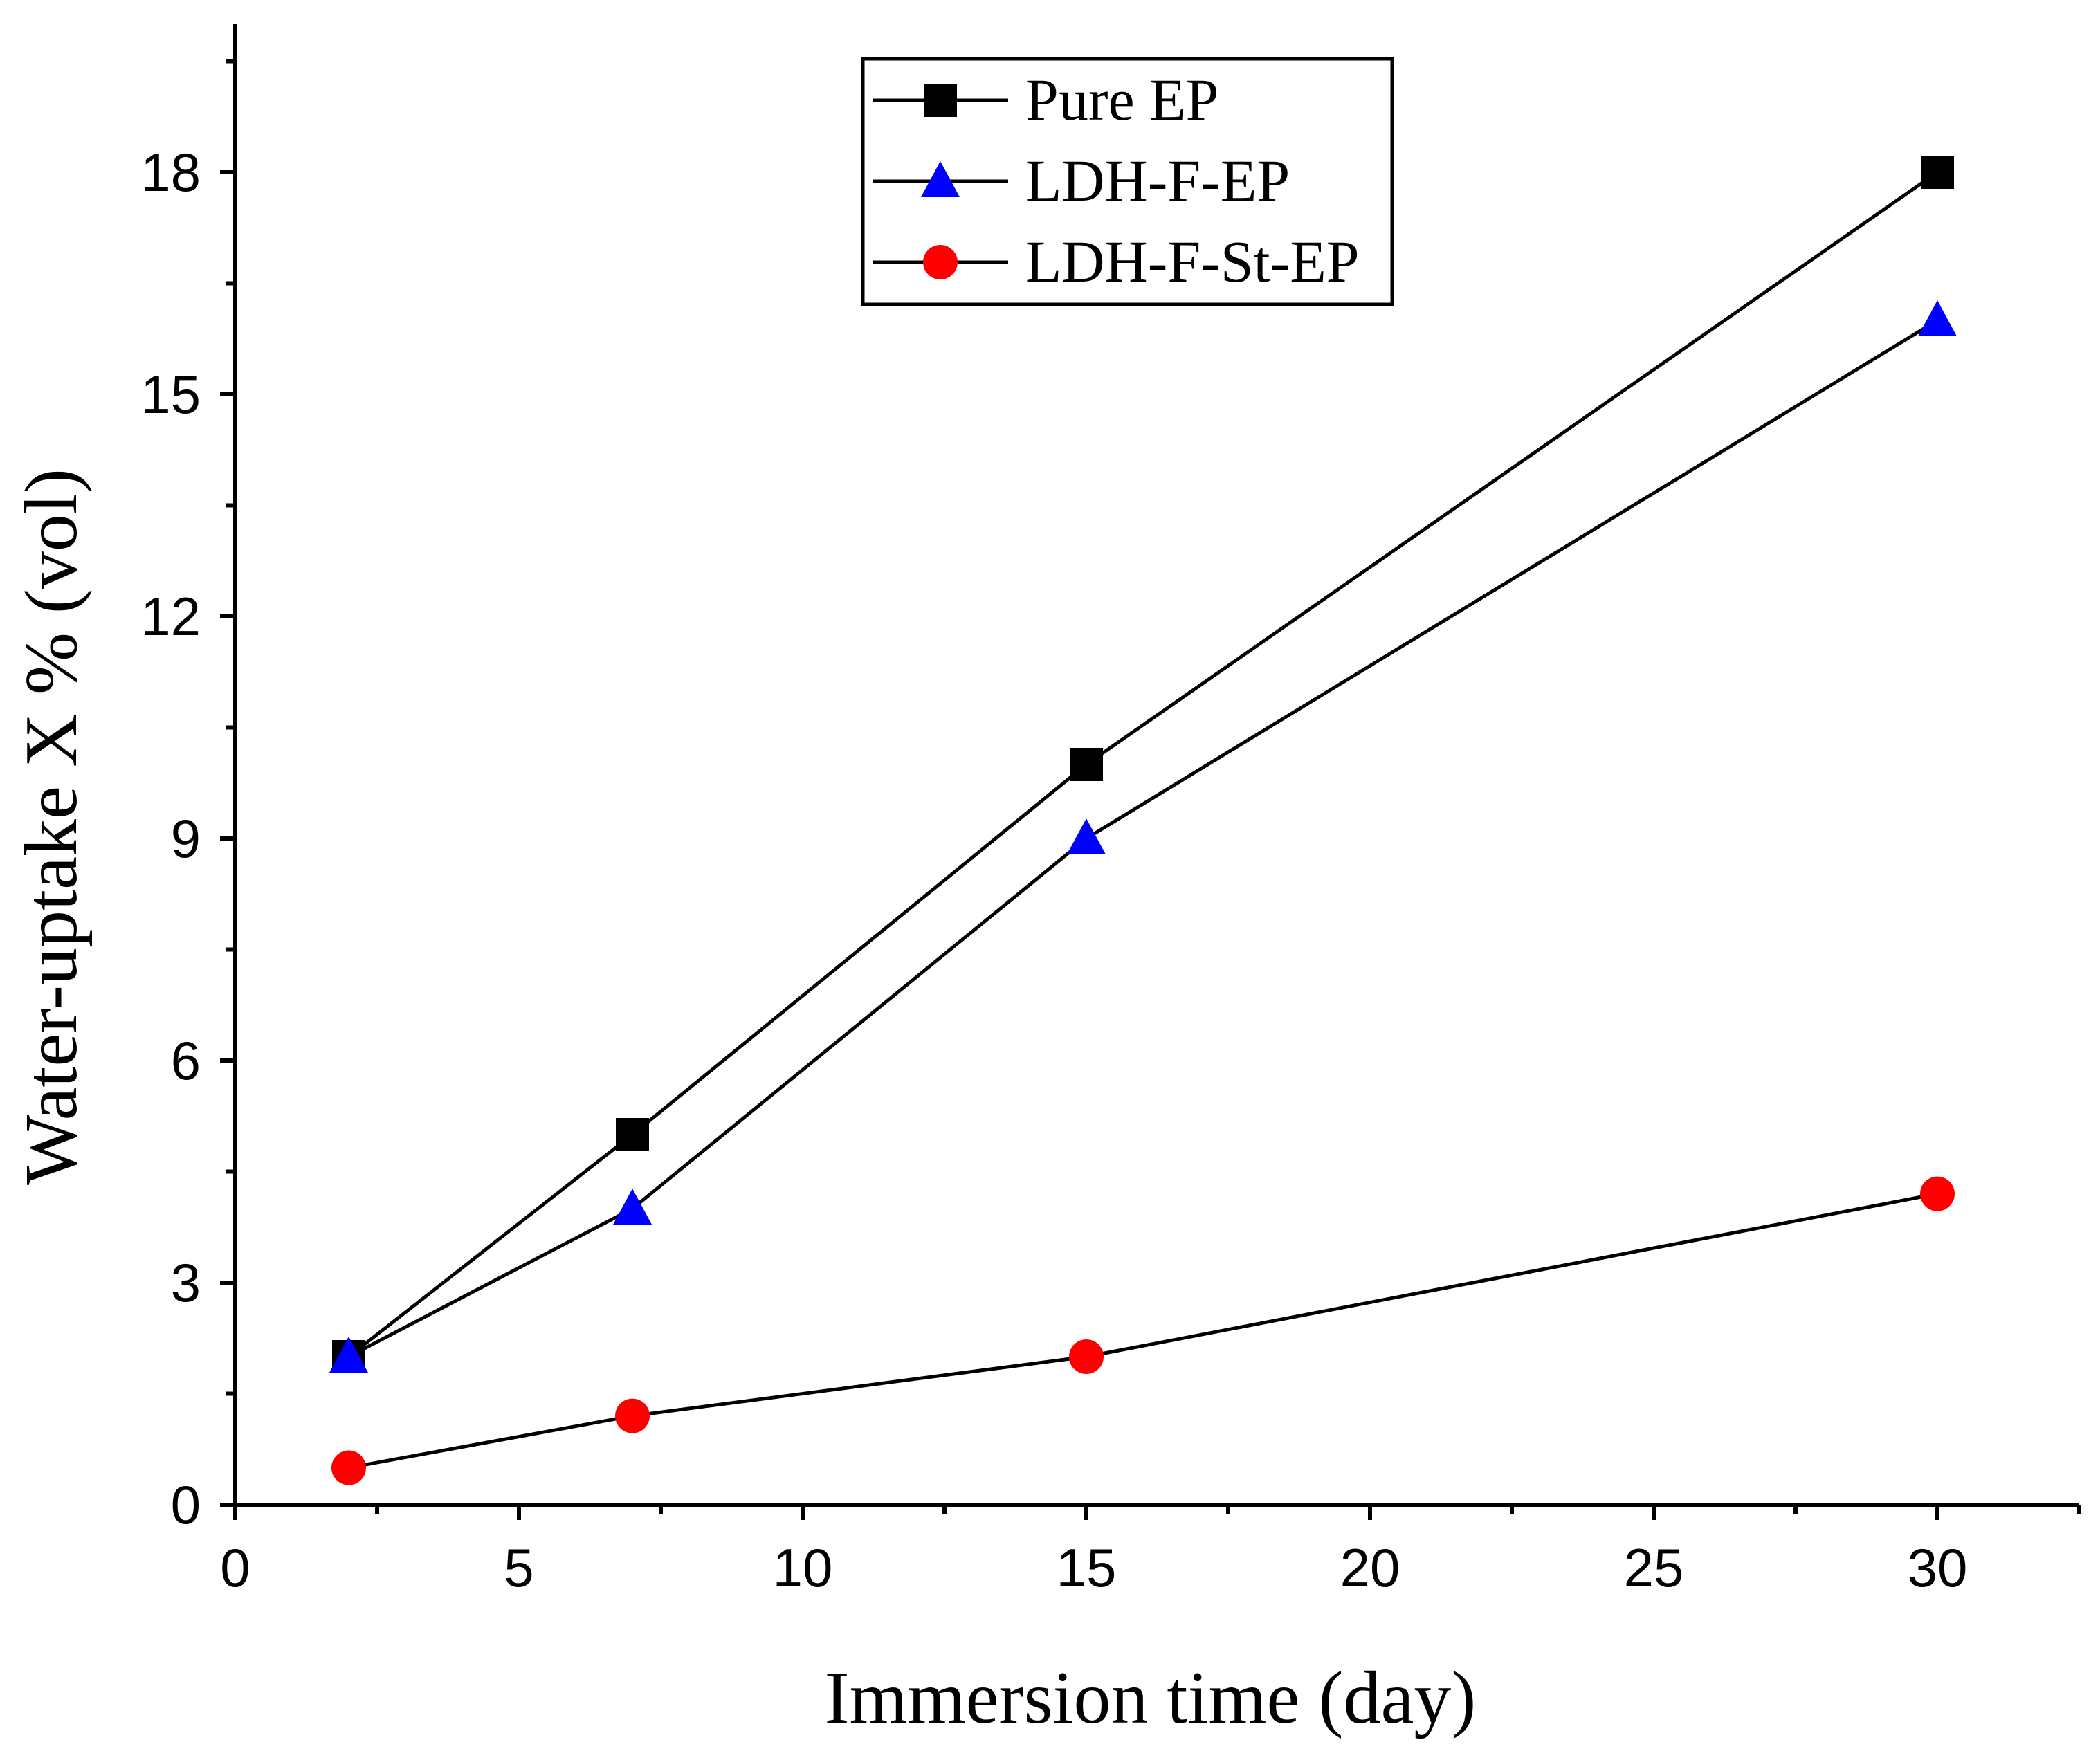  Describe the element at coordinates (170, 616) in the screenshot. I see `y-tick-label: 12` at that location.